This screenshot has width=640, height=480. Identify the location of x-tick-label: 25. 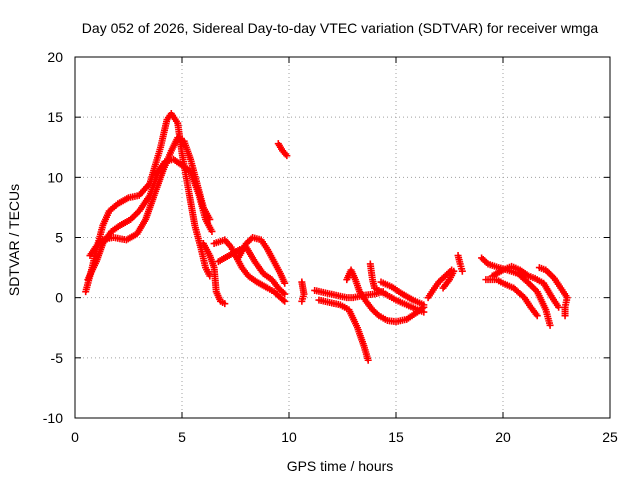
(610, 437).